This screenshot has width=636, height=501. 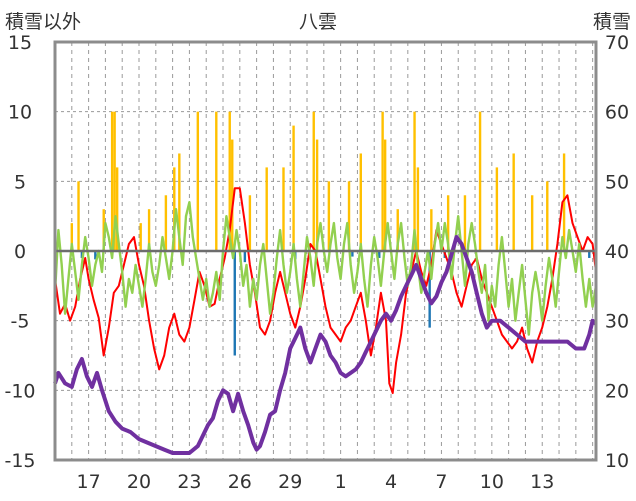 What do you see at coordinates (189, 482) in the screenshot?
I see `x-tick-label: 23` at bounding box center [189, 482].